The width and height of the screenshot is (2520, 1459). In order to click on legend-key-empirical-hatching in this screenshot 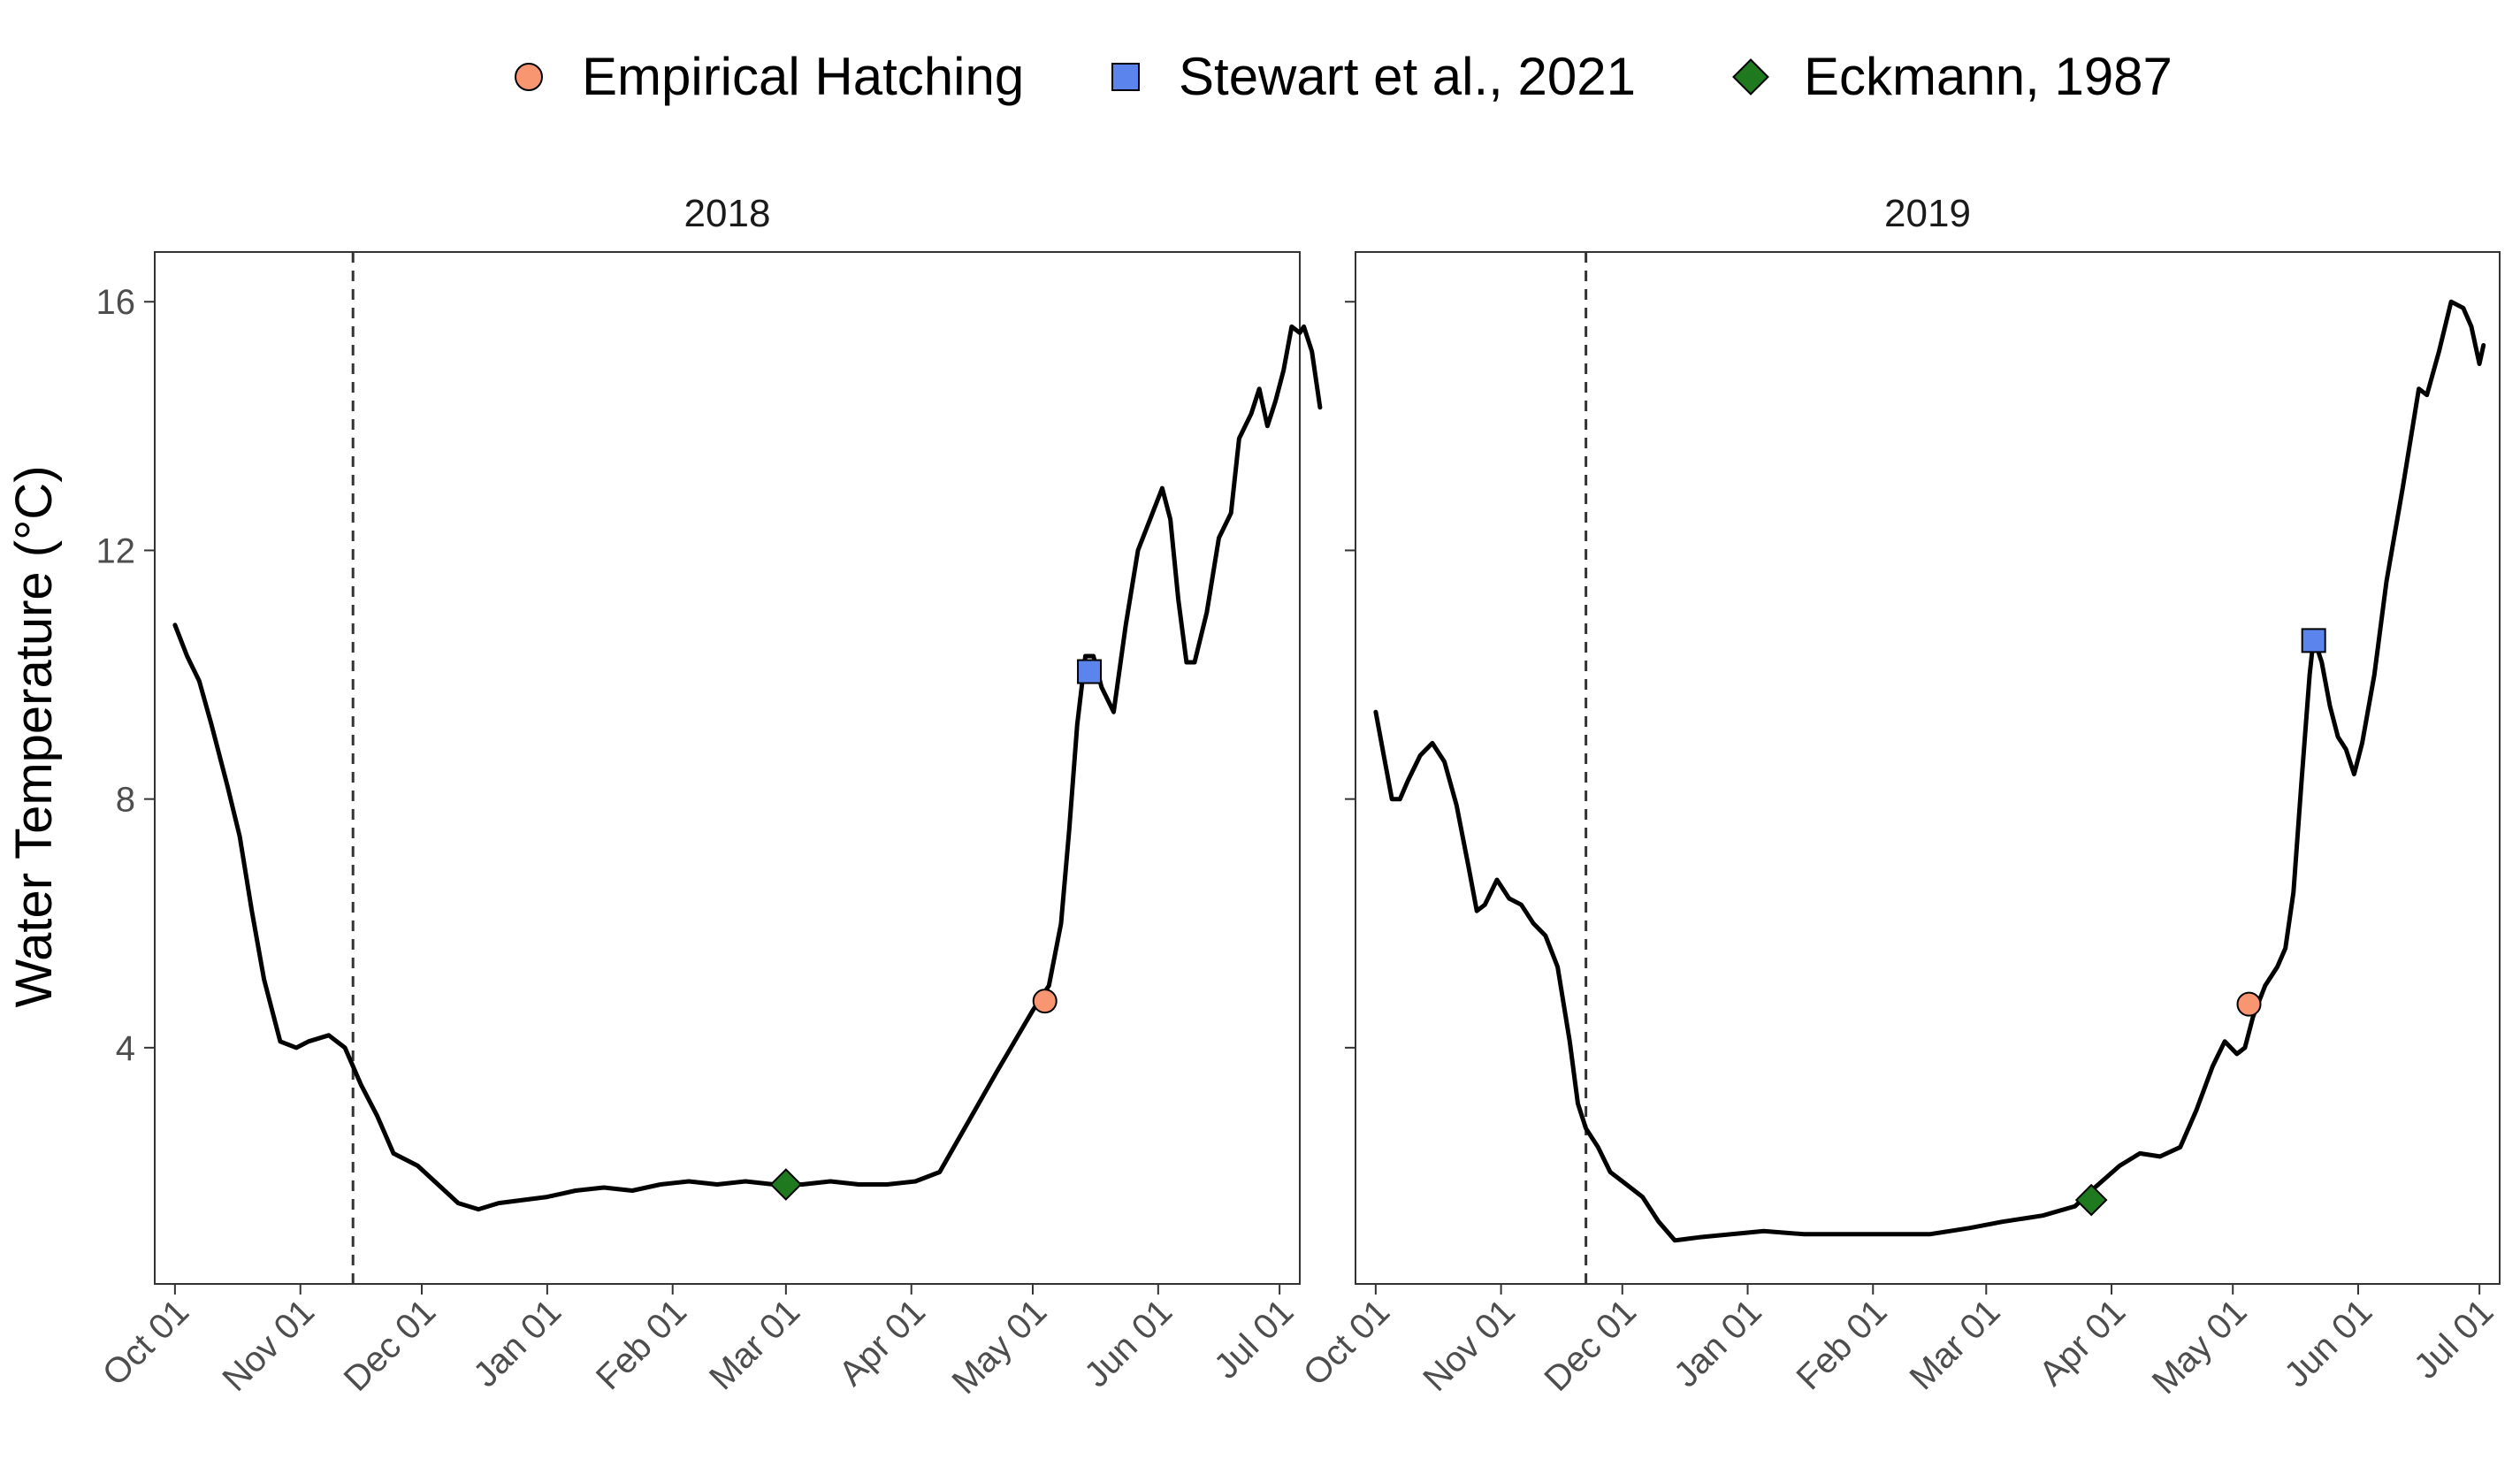, I will do `click(529, 77)`.